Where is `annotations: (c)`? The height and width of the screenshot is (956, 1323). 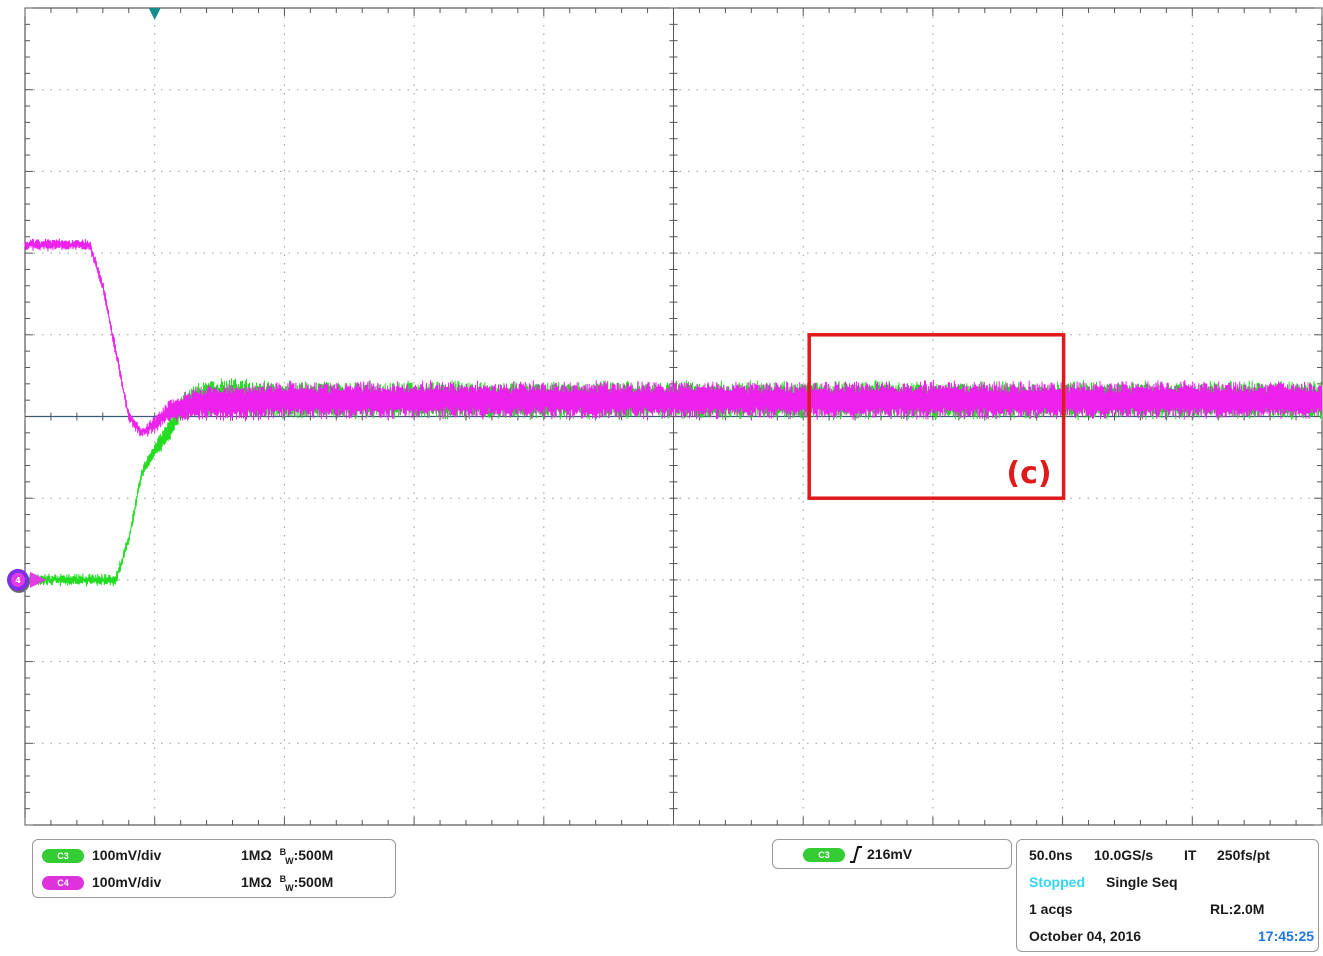 annotations: (c) is located at coordinates (936, 416).